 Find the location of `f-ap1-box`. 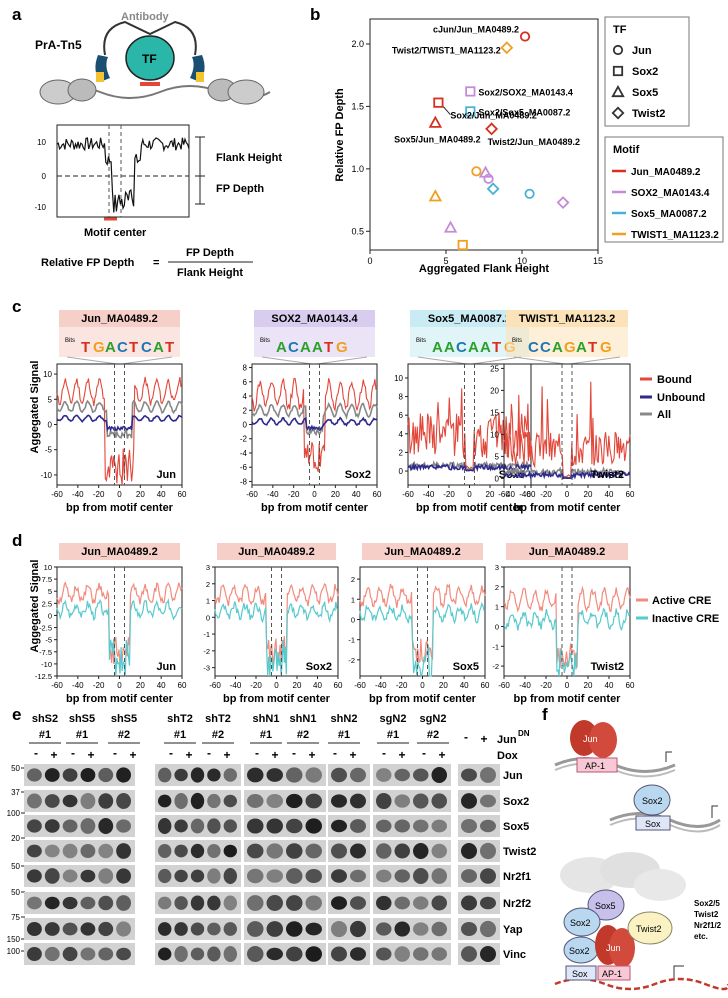

f-ap1-box is located at coordinates (597, 765).